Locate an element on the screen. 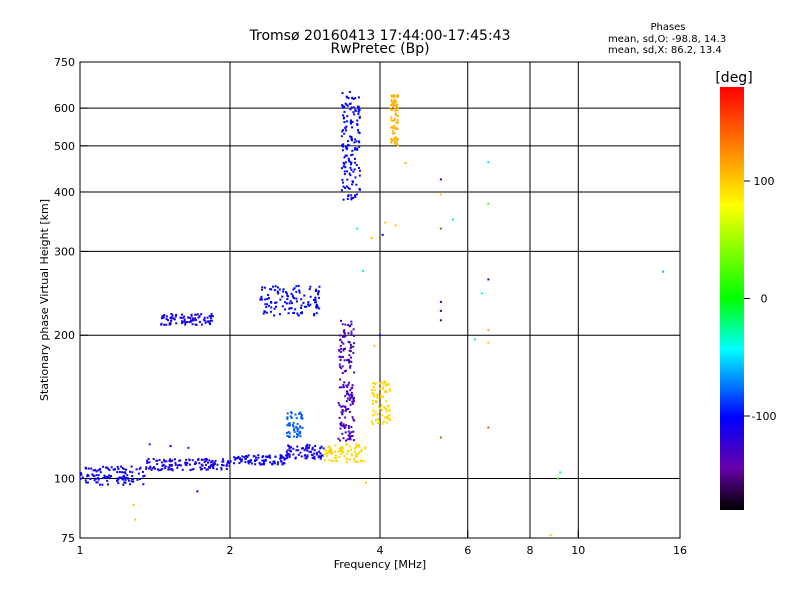  y-axis-label: Stationary phase Virtual Height [km] is located at coordinates (44, 300).